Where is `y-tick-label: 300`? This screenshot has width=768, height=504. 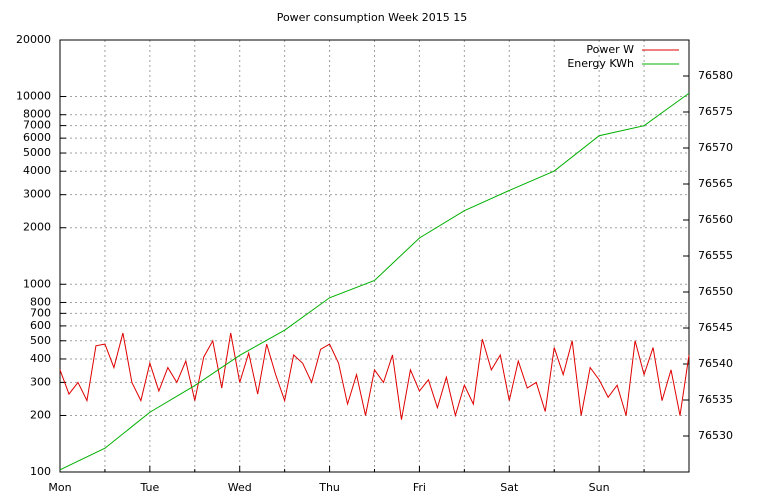 y-tick-label: 300 is located at coordinates (40, 381).